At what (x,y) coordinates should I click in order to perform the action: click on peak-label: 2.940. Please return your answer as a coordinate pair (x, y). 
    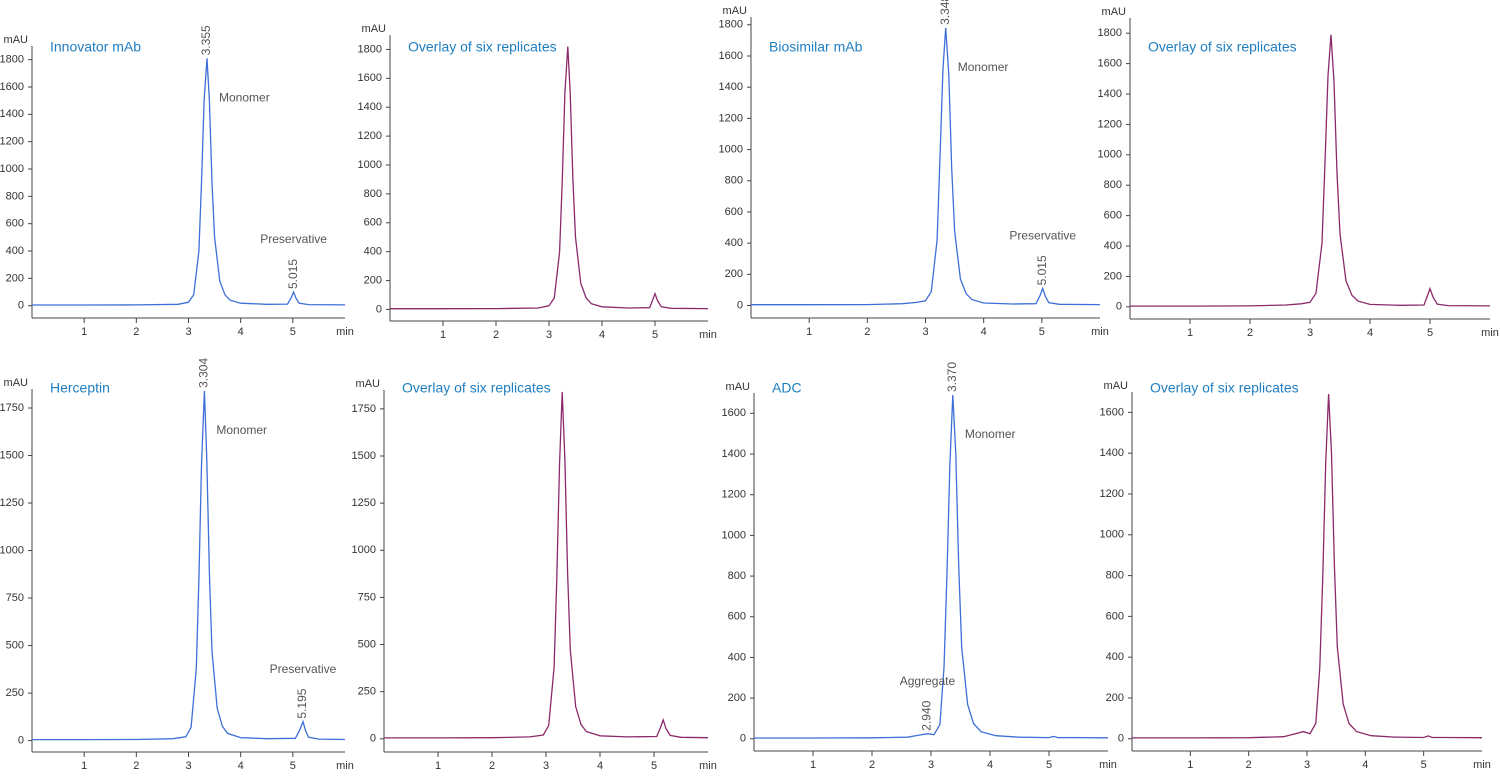
    Looking at the image, I should click on (927, 715).